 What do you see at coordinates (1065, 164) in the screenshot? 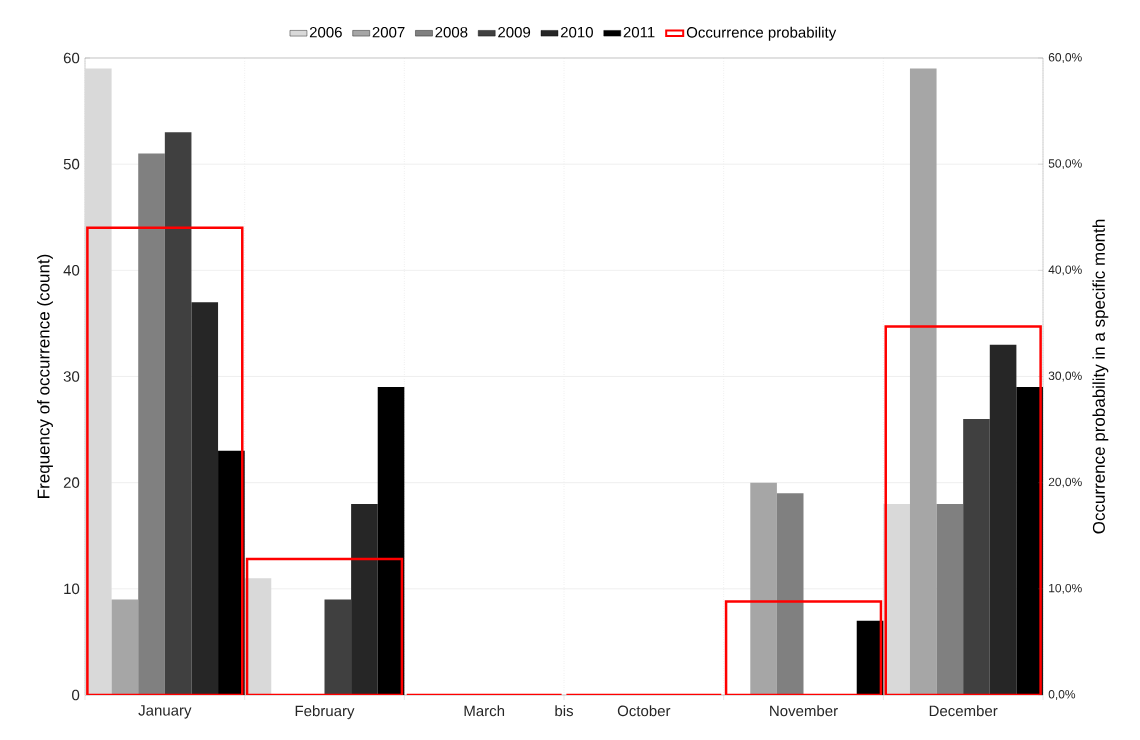
I see `y2-tick-label: 50,0%` at bounding box center [1065, 164].